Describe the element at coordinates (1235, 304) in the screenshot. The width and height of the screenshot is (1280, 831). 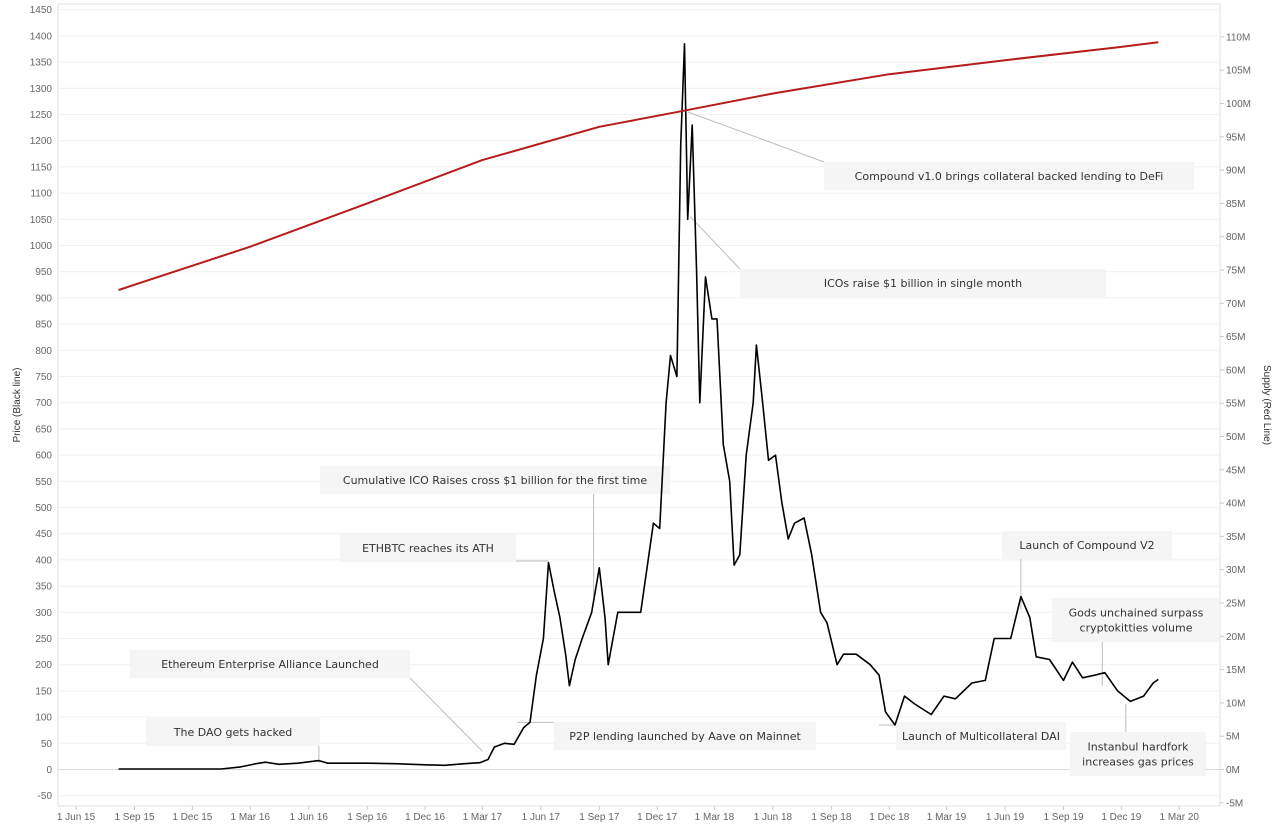
I see `right-tick-label: 70M` at that location.